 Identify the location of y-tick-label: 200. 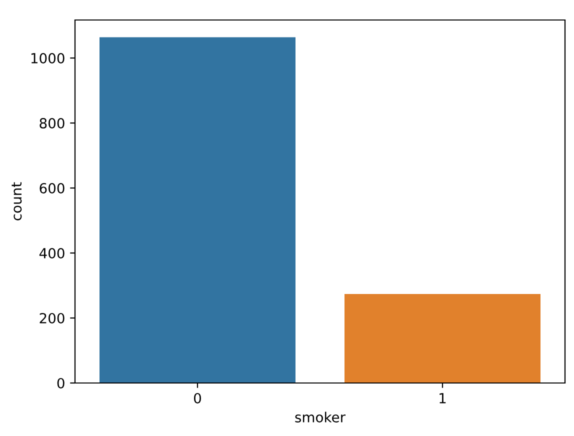
(52, 318).